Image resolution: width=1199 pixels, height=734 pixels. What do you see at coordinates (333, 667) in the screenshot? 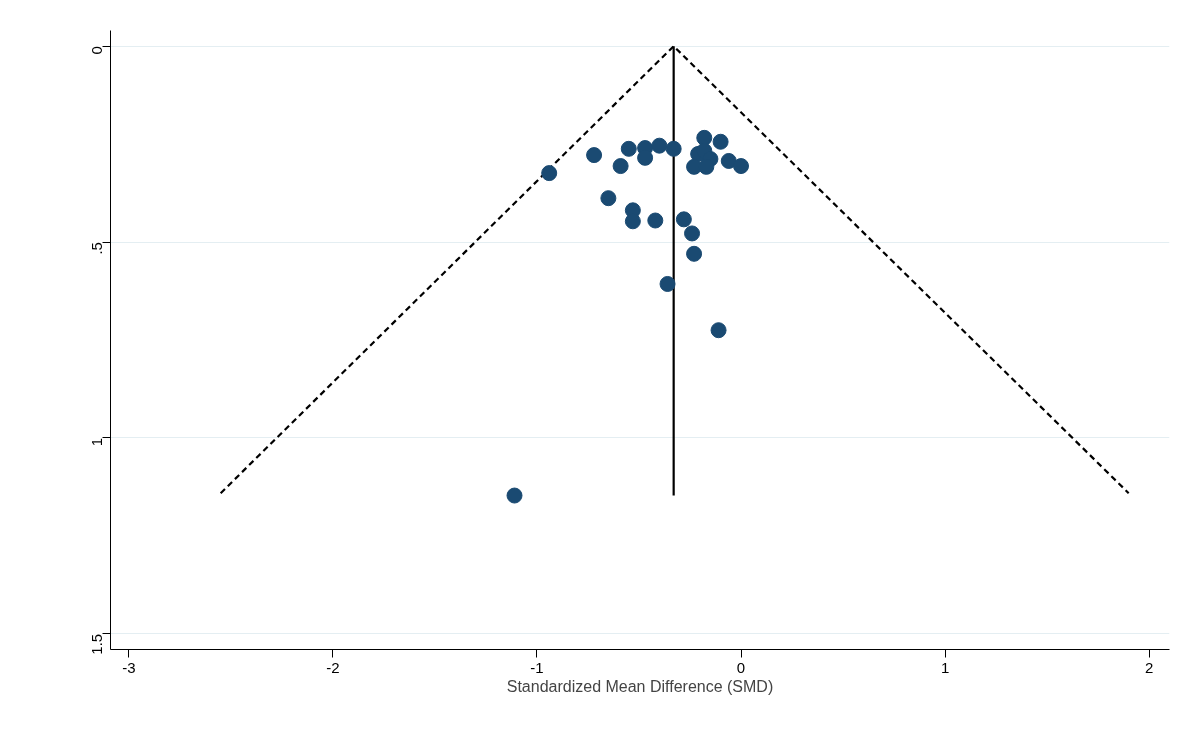
I see `x-tick-label: -2` at bounding box center [333, 667].